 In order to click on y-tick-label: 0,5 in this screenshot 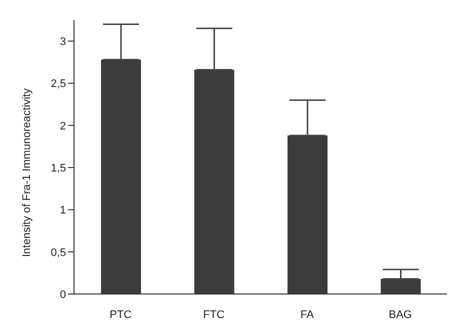, I will do `click(58, 252)`.